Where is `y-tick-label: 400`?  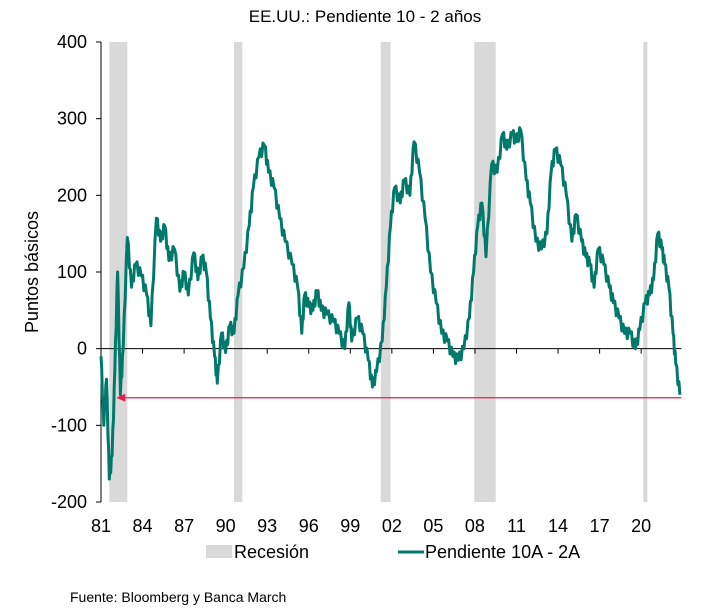 y-tick-label: 400 is located at coordinates (72, 42).